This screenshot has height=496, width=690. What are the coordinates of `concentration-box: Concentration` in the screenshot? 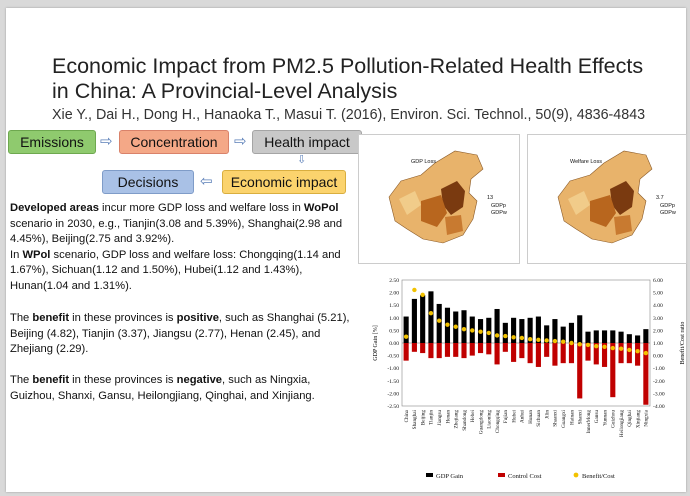 It's located at (174, 142).